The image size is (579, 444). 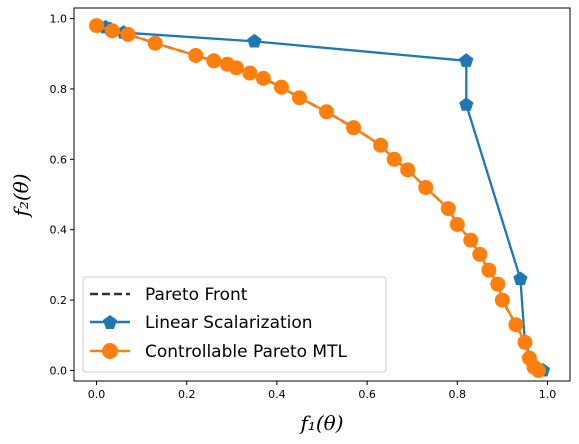 I want to click on x-tick-label: 0.4, so click(x=277, y=394).